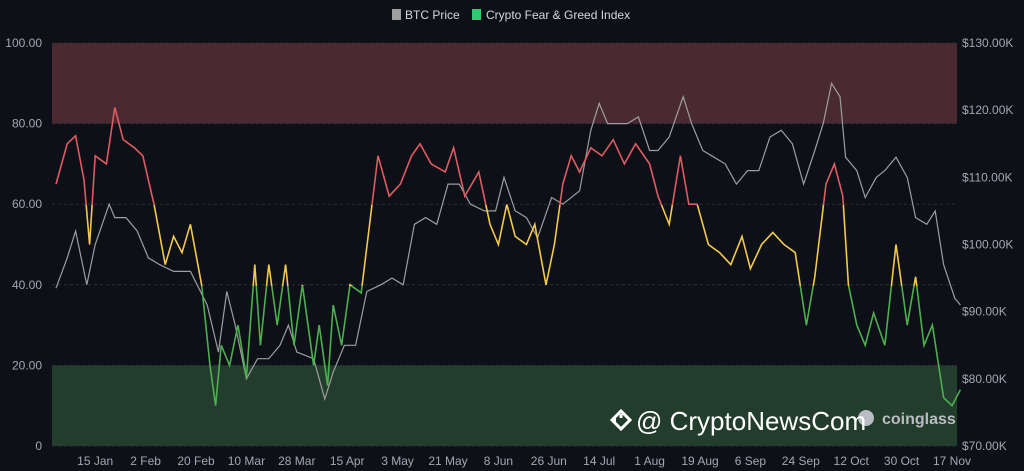 Image resolution: width=1024 pixels, height=471 pixels. Describe the element at coordinates (95, 461) in the screenshot. I see `x-tick: 15 Jan` at that location.